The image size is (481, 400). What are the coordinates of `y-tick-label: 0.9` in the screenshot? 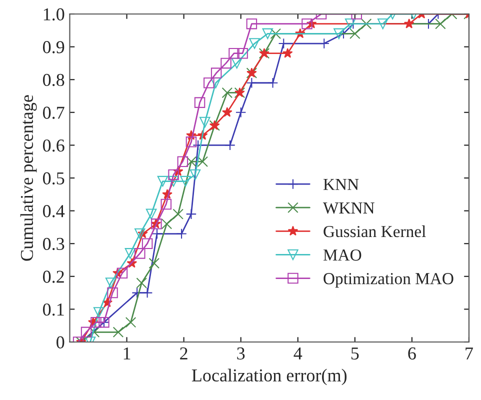 It's located at (53, 47).